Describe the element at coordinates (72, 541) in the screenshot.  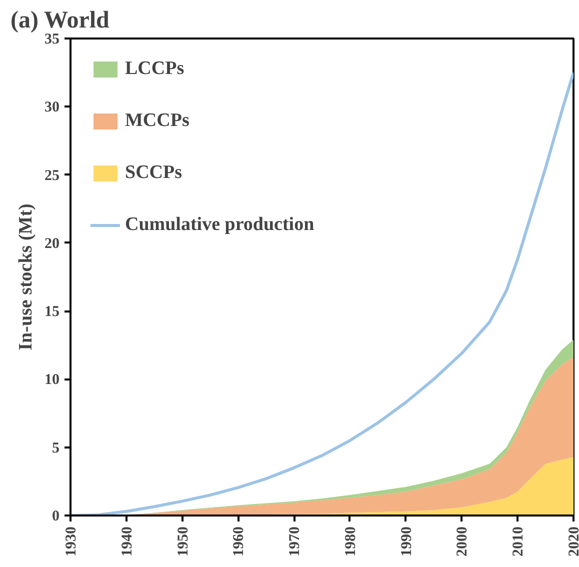
I see `x-tick-label: 1930` at that location.